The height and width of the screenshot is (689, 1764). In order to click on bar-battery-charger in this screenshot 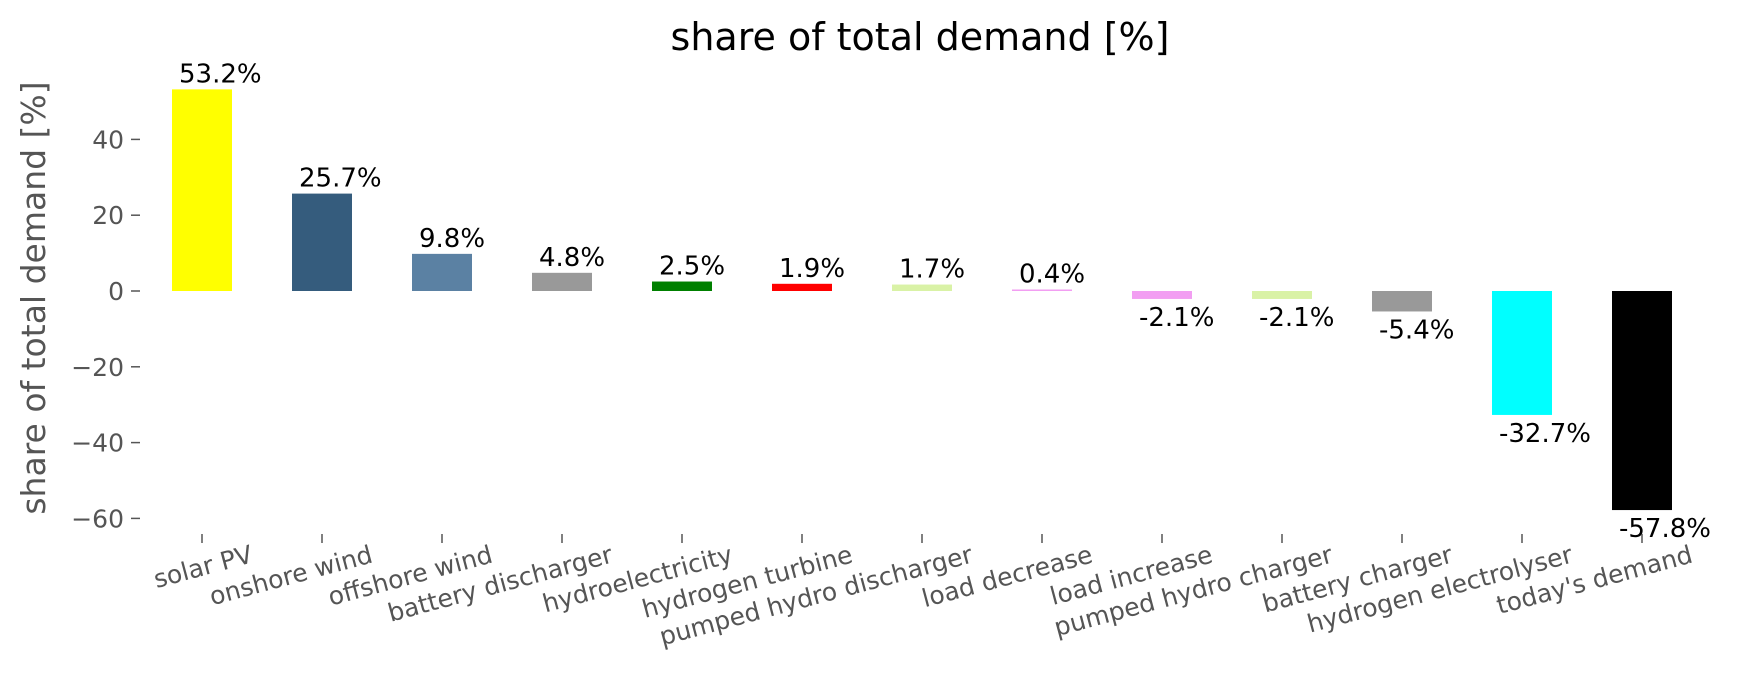, I will do `click(1402, 301)`.